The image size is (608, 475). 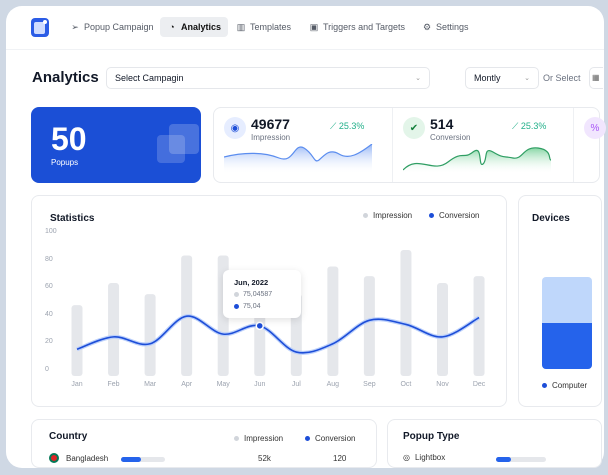 What do you see at coordinates (49, 342) in the screenshot?
I see `y-tick-label: 20` at bounding box center [49, 342].